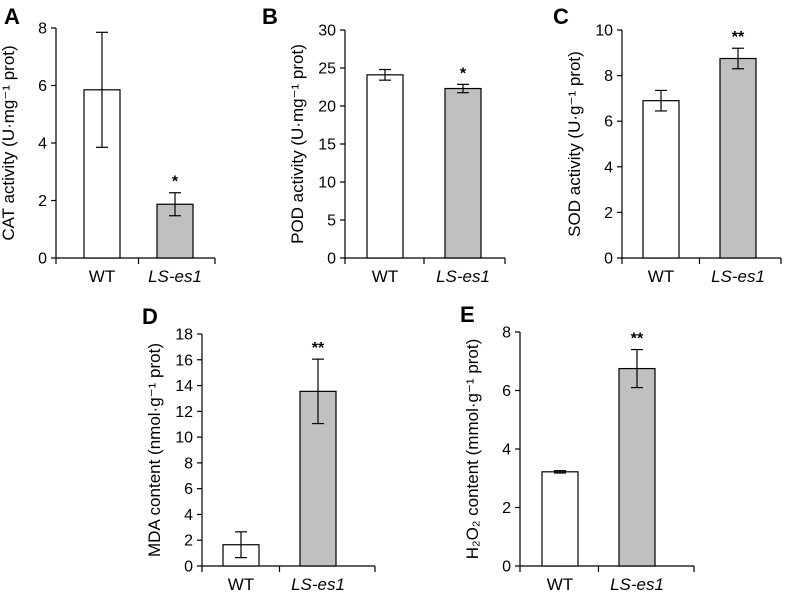 Image resolution: width=800 pixels, height=592 pixels. I want to click on panel-letter: E, so click(467, 314).